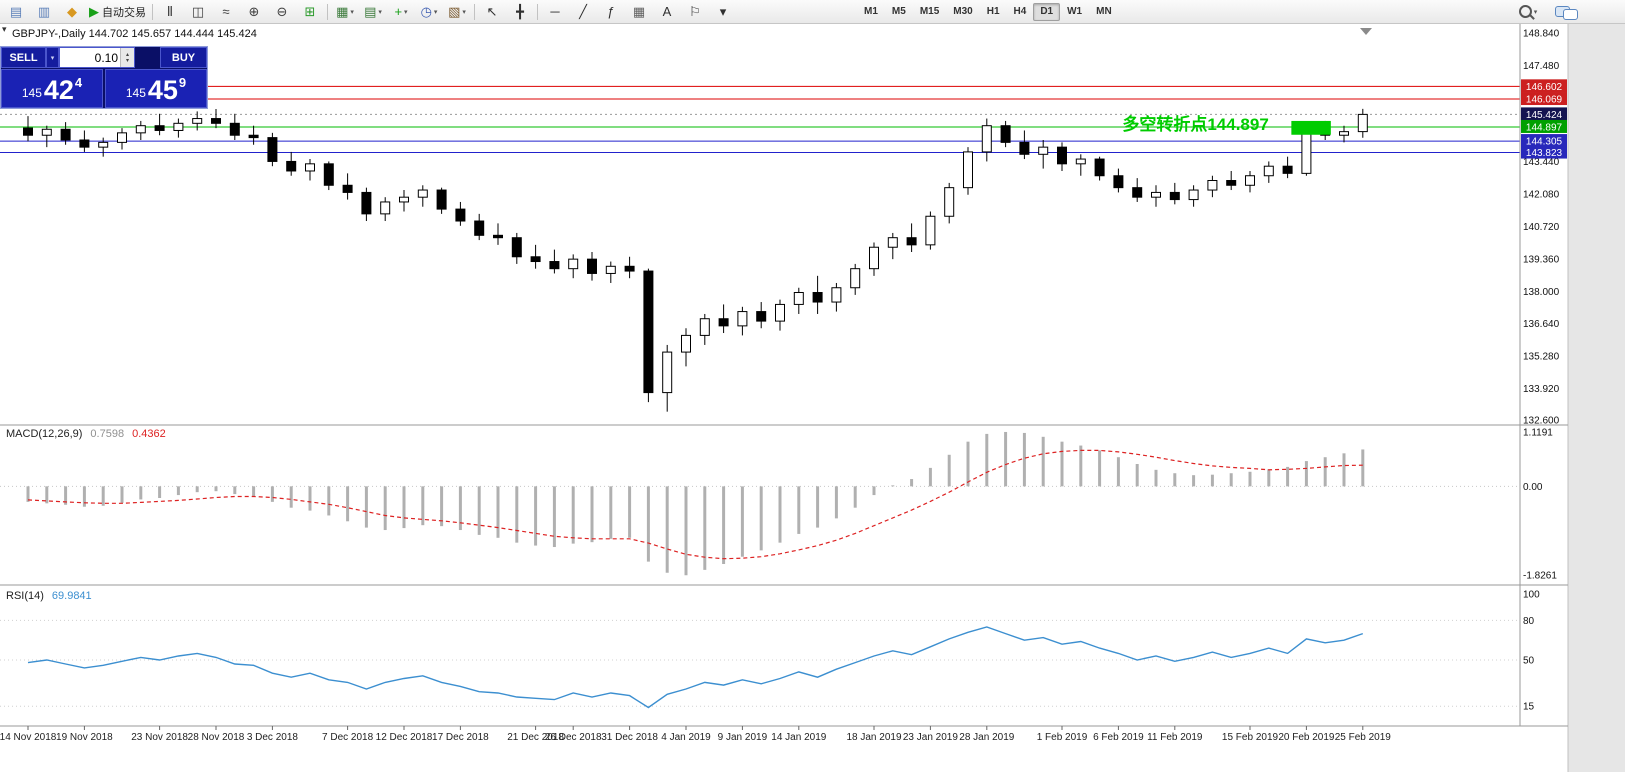 The image size is (1625, 772). What do you see at coordinates (398, 11) in the screenshot?
I see `indicators-icon: +` at bounding box center [398, 11].